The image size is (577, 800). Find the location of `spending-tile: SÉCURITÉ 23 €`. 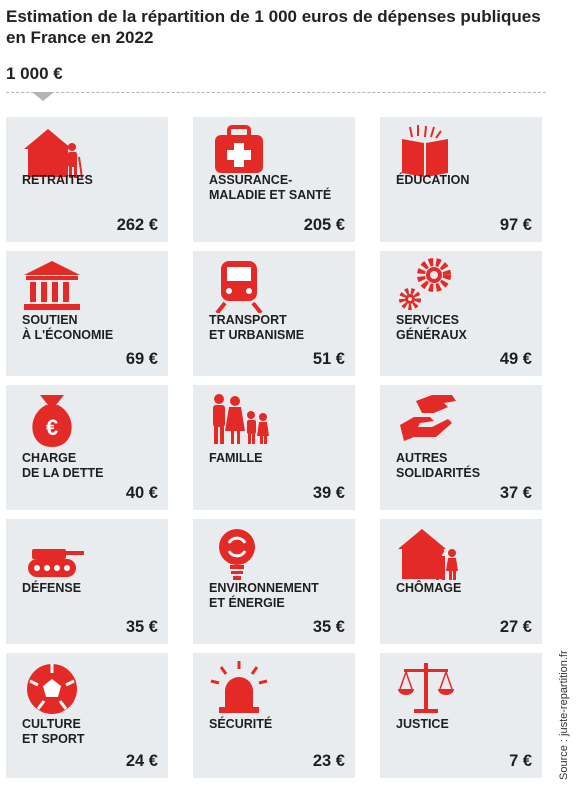

spending-tile: SÉCURITÉ 23 € is located at coordinates (274, 715).